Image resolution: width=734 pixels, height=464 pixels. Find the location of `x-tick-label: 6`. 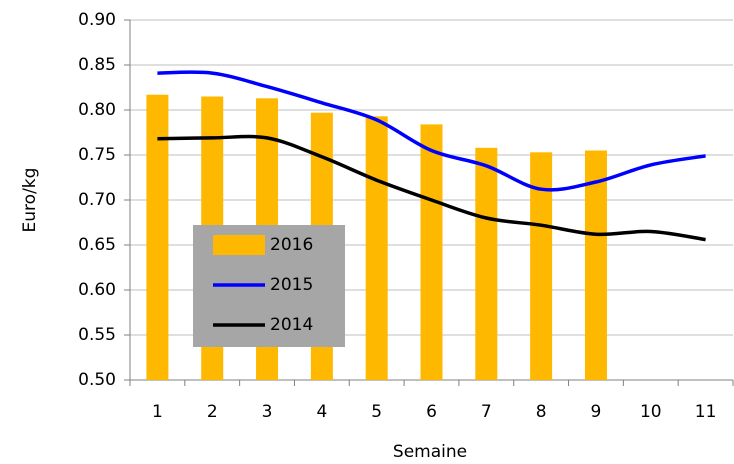

x-tick-label: 6 is located at coordinates (431, 412).